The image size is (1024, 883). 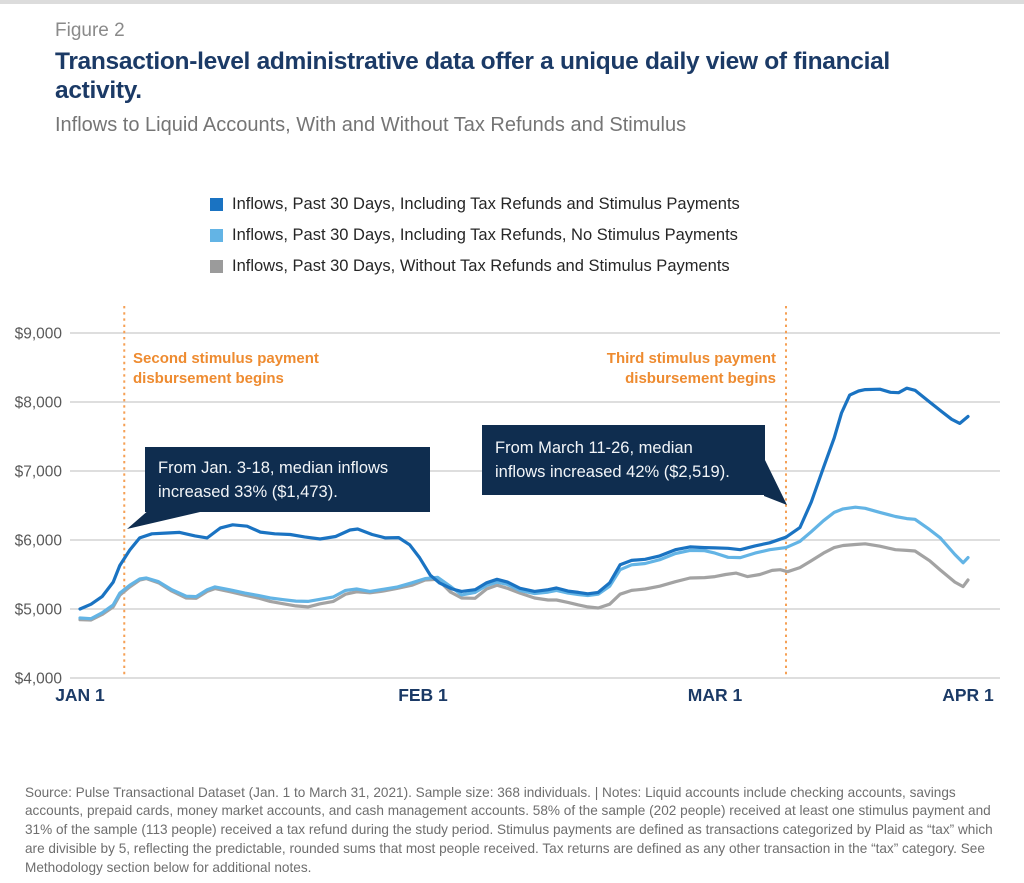 What do you see at coordinates (226, 358) in the screenshot?
I see `annotation-line: Second stimulus payment` at bounding box center [226, 358].